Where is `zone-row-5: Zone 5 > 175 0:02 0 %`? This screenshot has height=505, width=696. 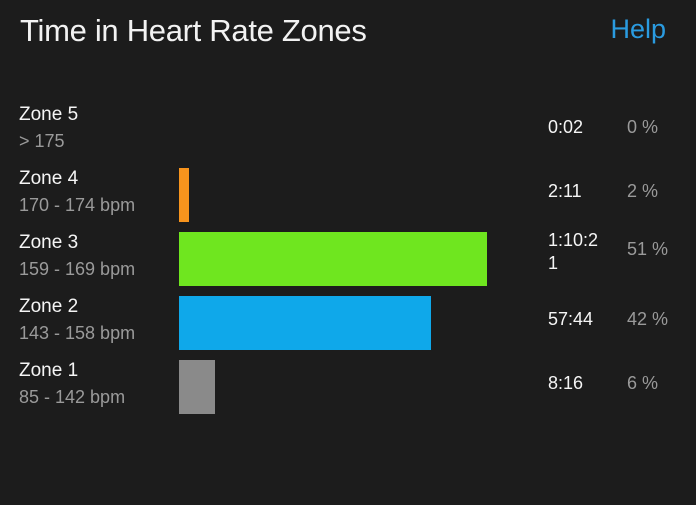 zone-row-5: Zone 5 > 175 0:02 0 % is located at coordinates (348, 130).